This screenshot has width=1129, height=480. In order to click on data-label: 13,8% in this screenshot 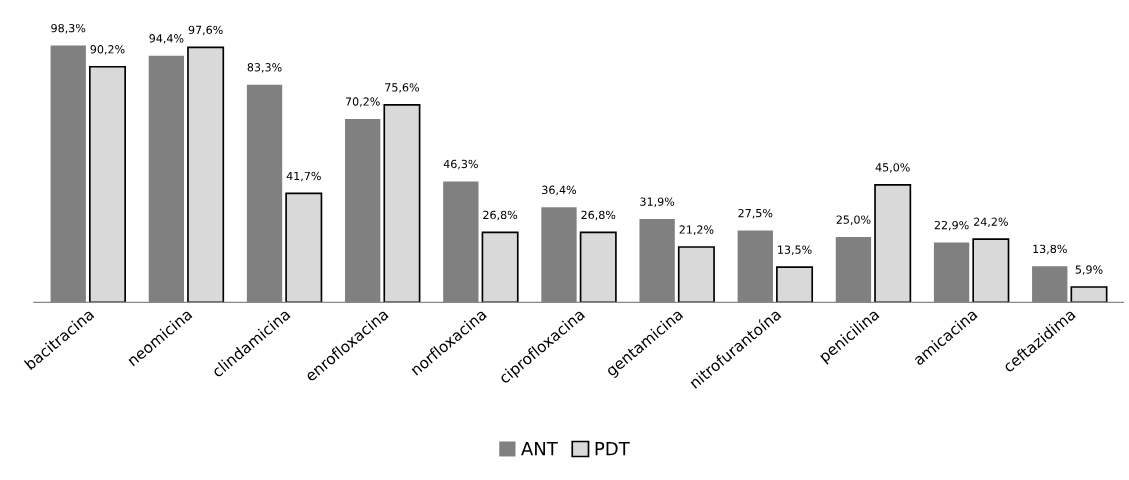, I will do `click(1050, 249)`.